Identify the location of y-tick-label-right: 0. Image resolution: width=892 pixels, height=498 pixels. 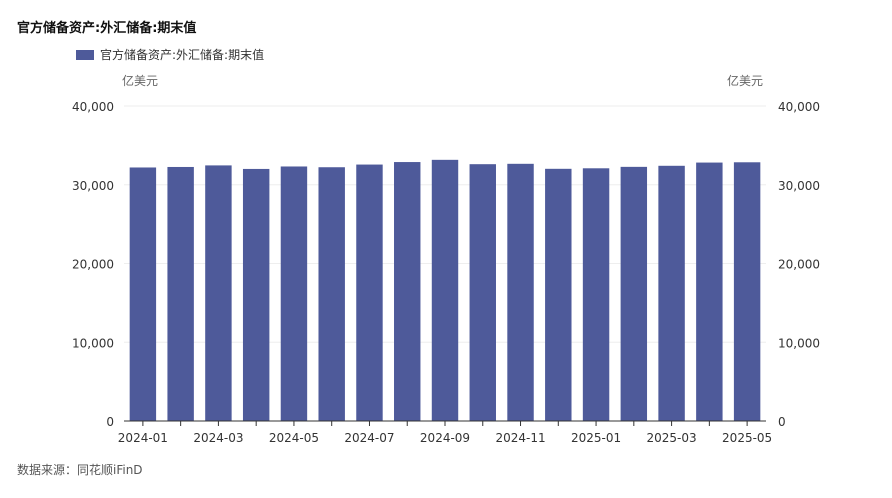
(782, 422).